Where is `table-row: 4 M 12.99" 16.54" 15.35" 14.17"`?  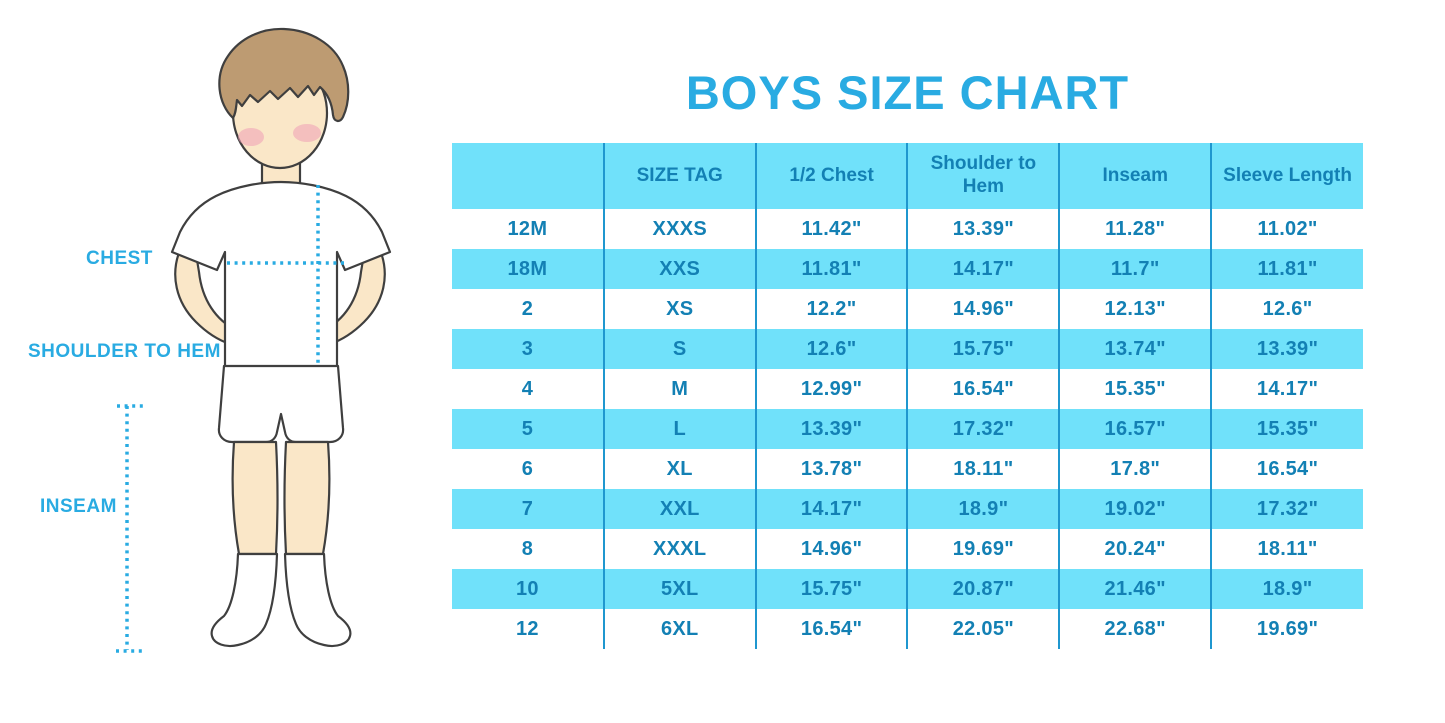 table-row: 4 M 12.99" 16.54" 15.35" 14.17" is located at coordinates (907, 389).